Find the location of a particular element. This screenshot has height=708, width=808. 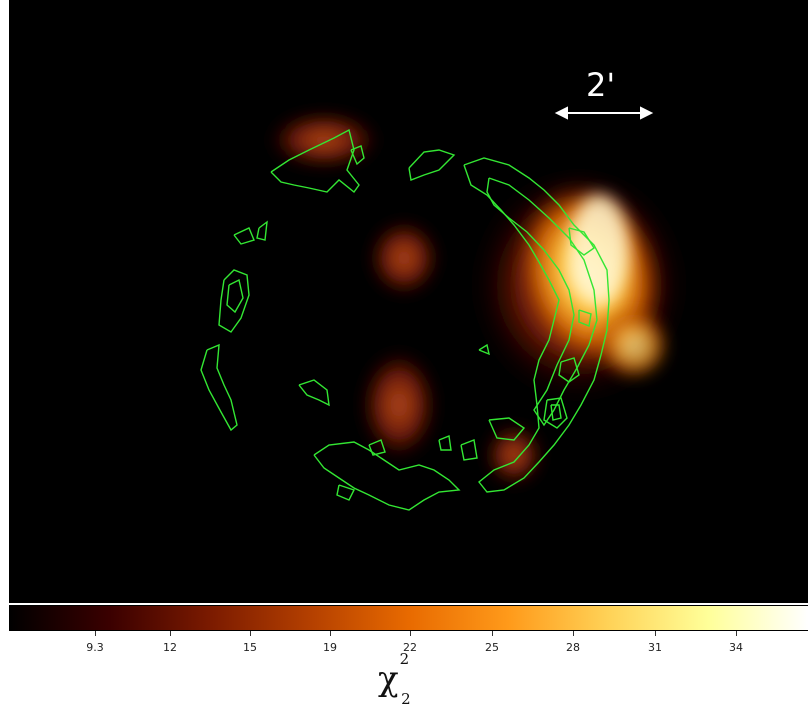

blob-top is located at coordinates (324, 140).